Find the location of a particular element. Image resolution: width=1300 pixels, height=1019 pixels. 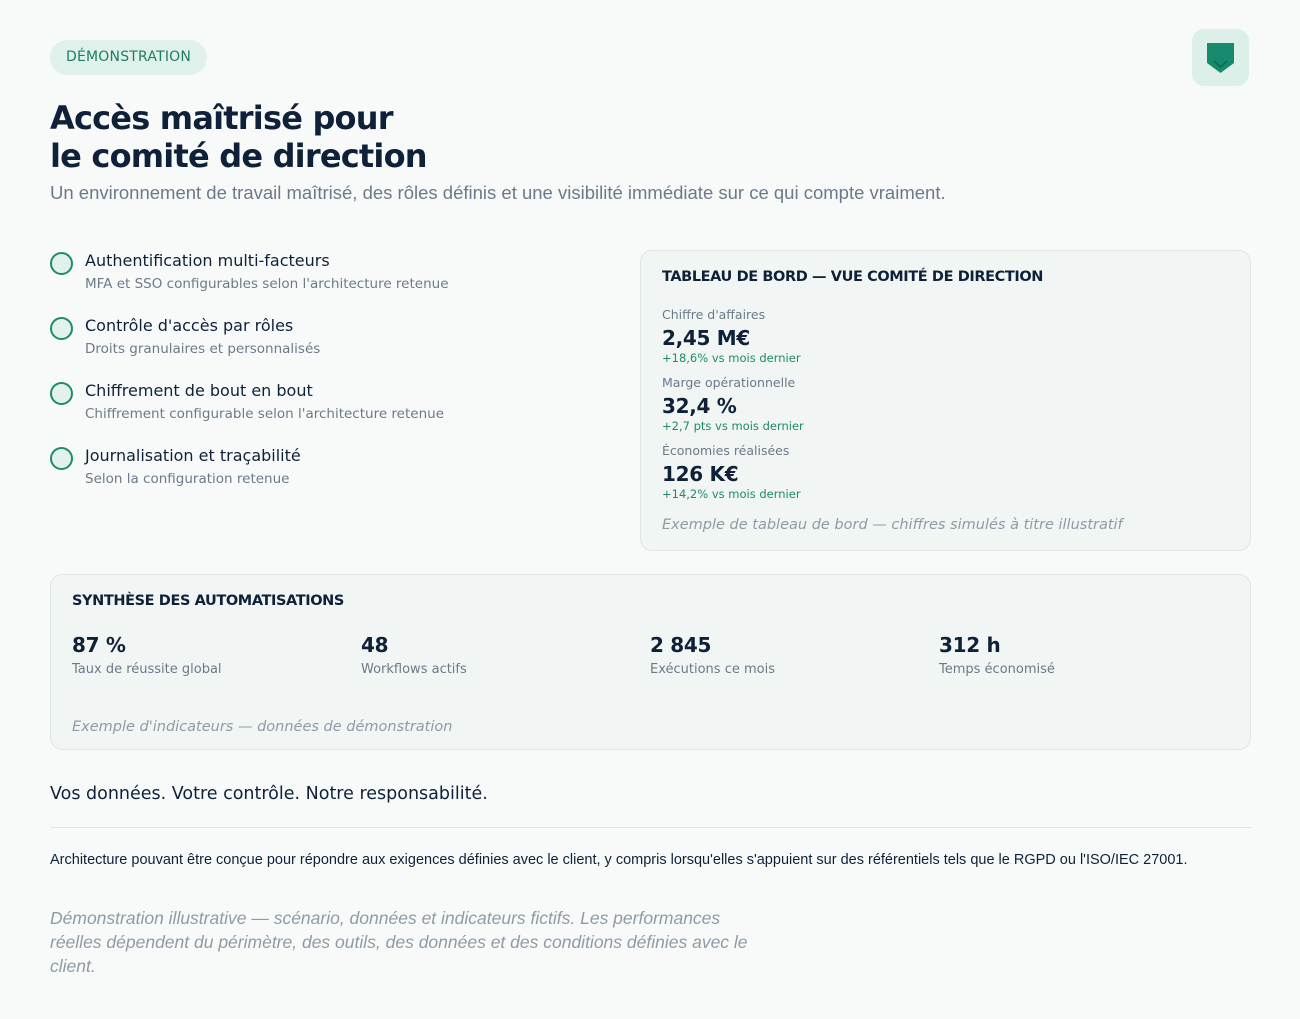

feature-title: Authentification multi-facteurs is located at coordinates (207, 260).